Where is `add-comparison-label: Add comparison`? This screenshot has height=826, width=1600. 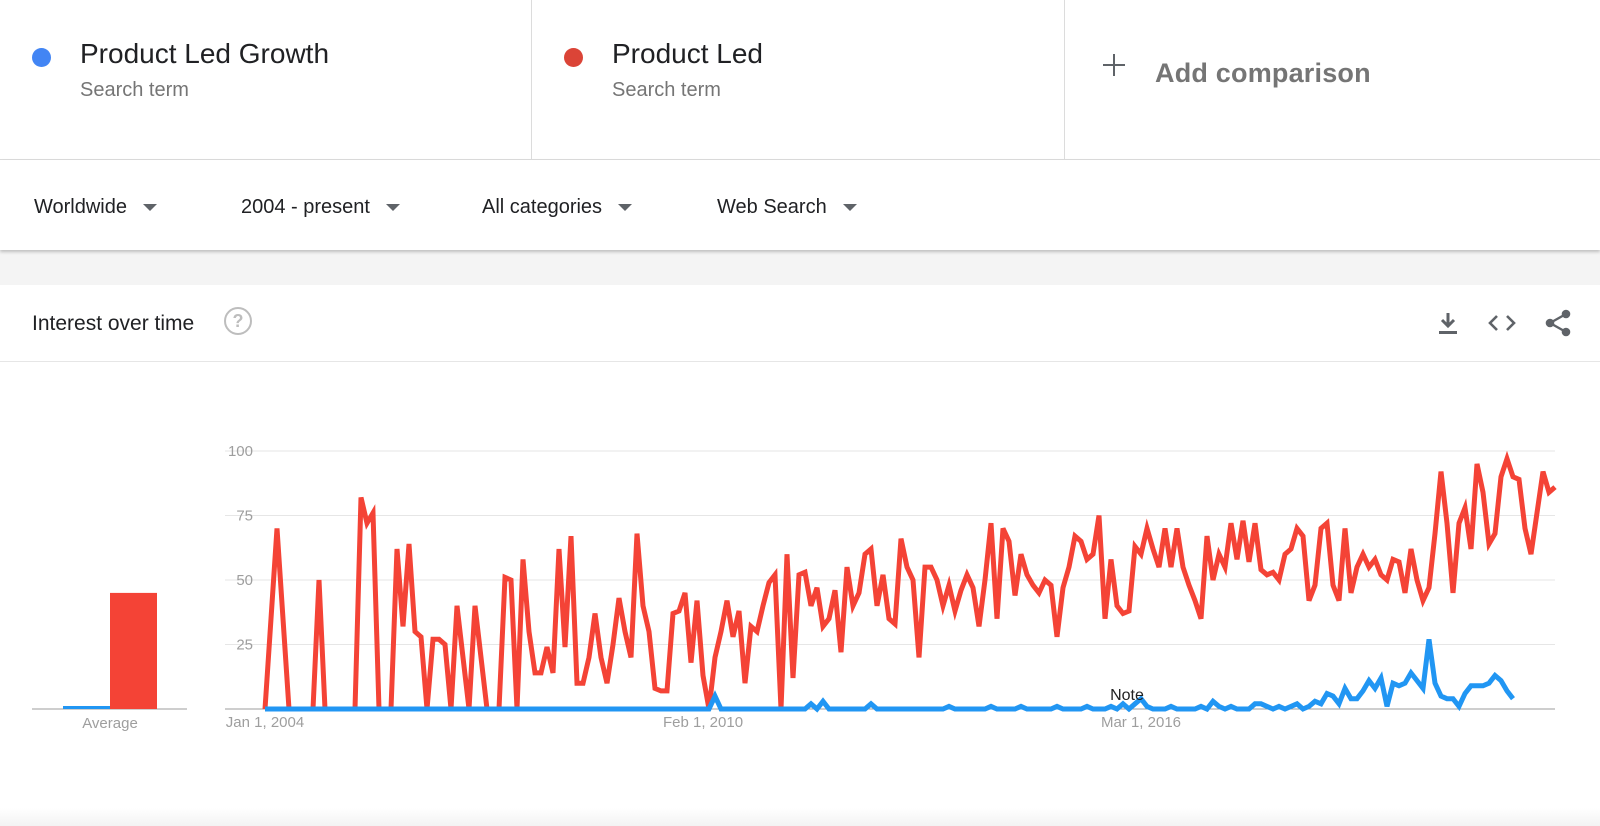
add-comparison-label: Add comparison is located at coordinates (1263, 73).